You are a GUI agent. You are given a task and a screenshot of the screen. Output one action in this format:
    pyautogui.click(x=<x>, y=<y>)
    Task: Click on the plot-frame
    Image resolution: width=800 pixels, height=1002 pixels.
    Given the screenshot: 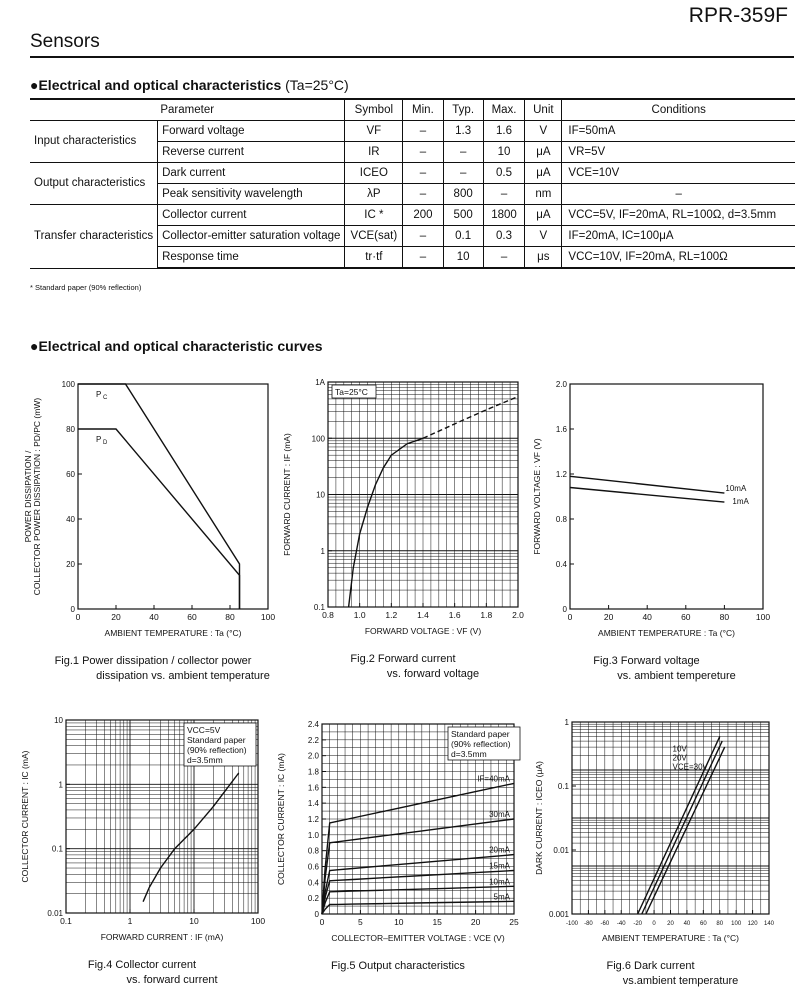 What is the action you would take?
    pyautogui.click(x=162, y=816)
    